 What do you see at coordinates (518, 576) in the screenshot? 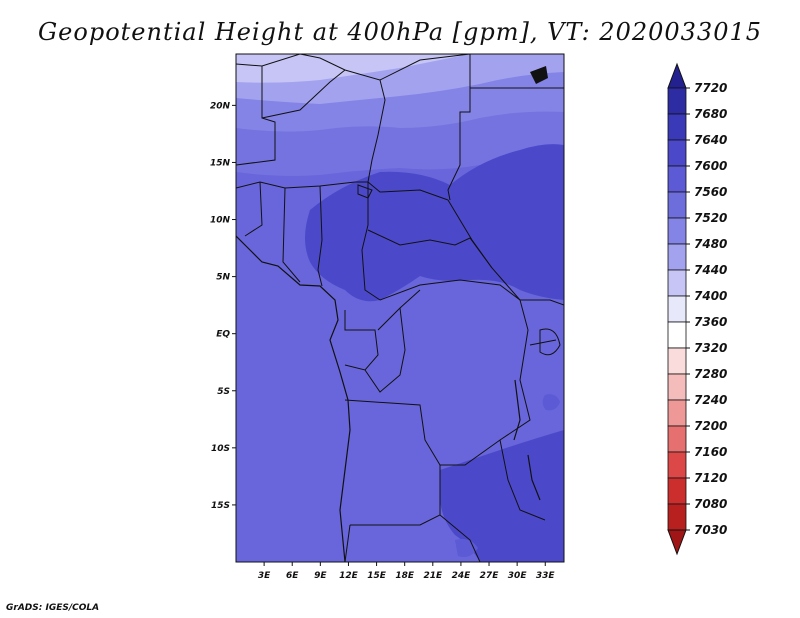
I see `lon-tick-label: 30E` at bounding box center [518, 576].